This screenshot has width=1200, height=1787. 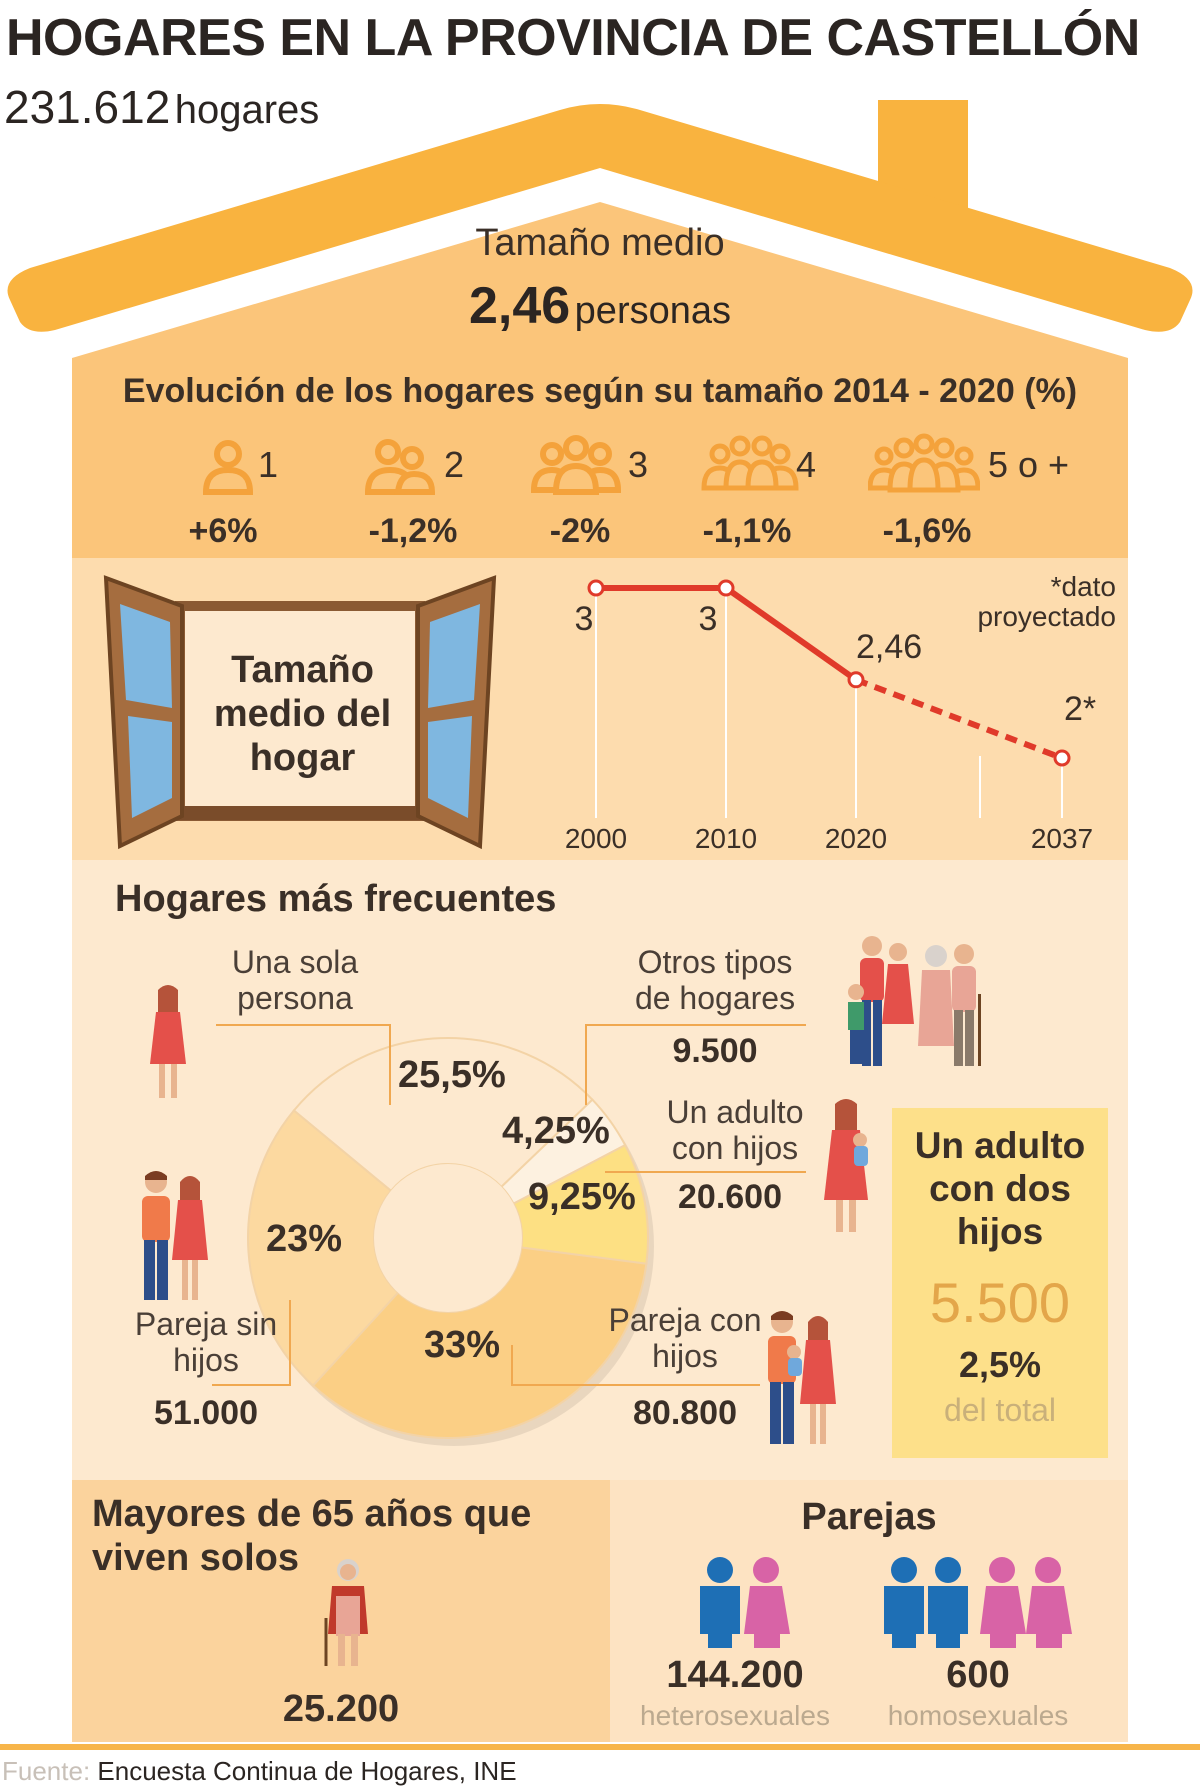 I want to click on four-persons-icon, so click(x=750, y=463).